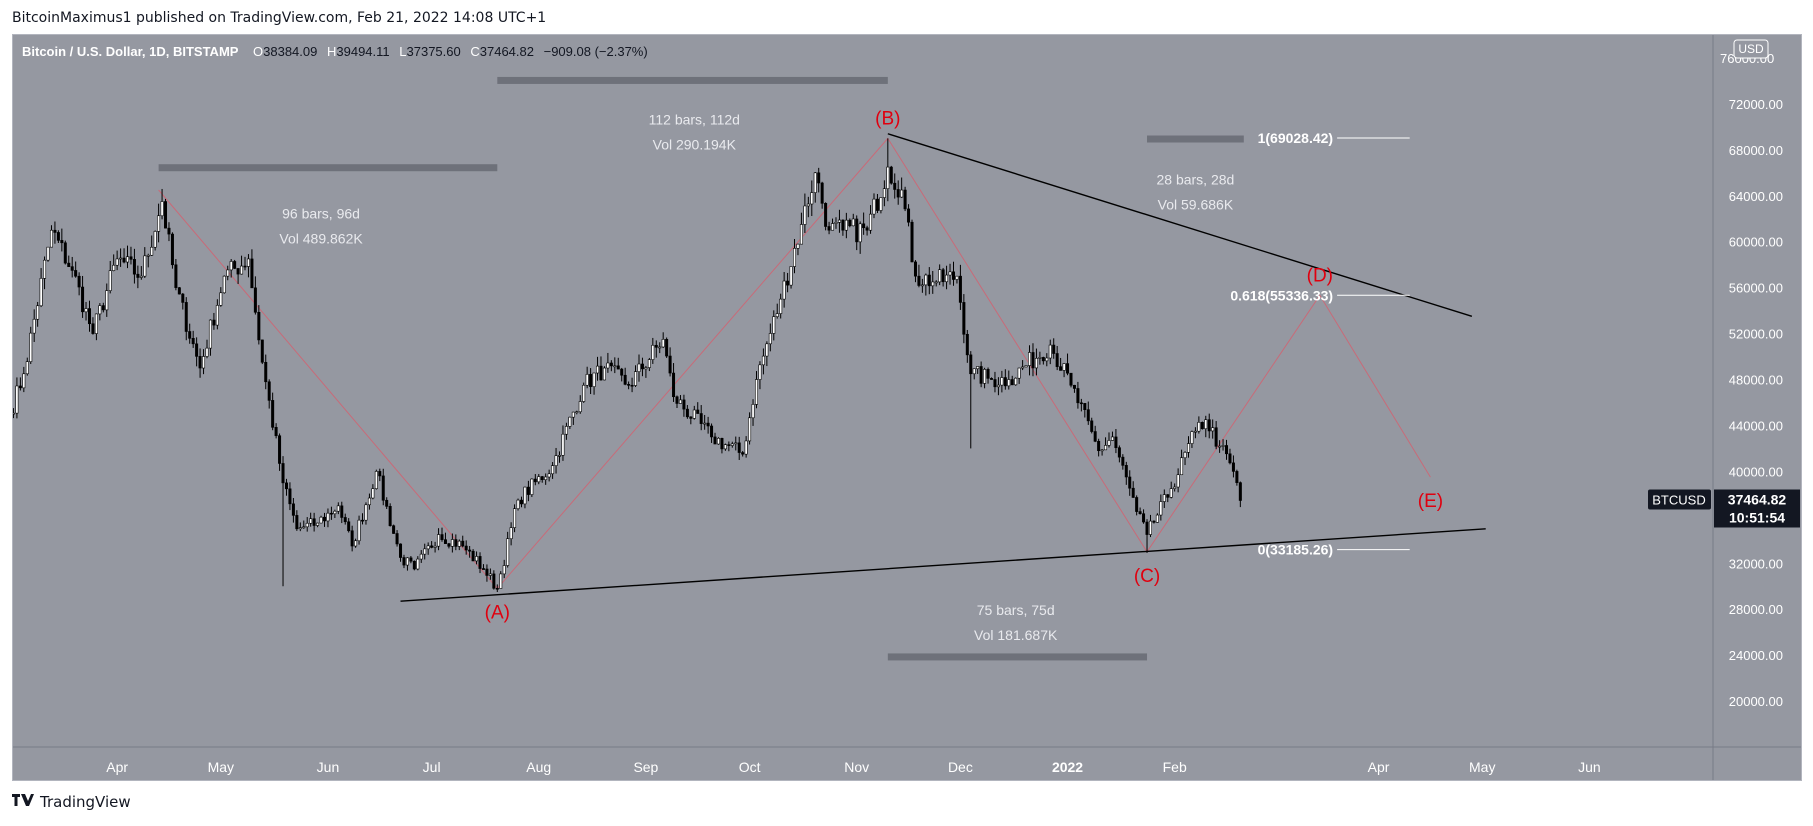 This screenshot has height=826, width=1813. What do you see at coordinates (645, 767) in the screenshot?
I see `x-tick-label: Sep` at bounding box center [645, 767].